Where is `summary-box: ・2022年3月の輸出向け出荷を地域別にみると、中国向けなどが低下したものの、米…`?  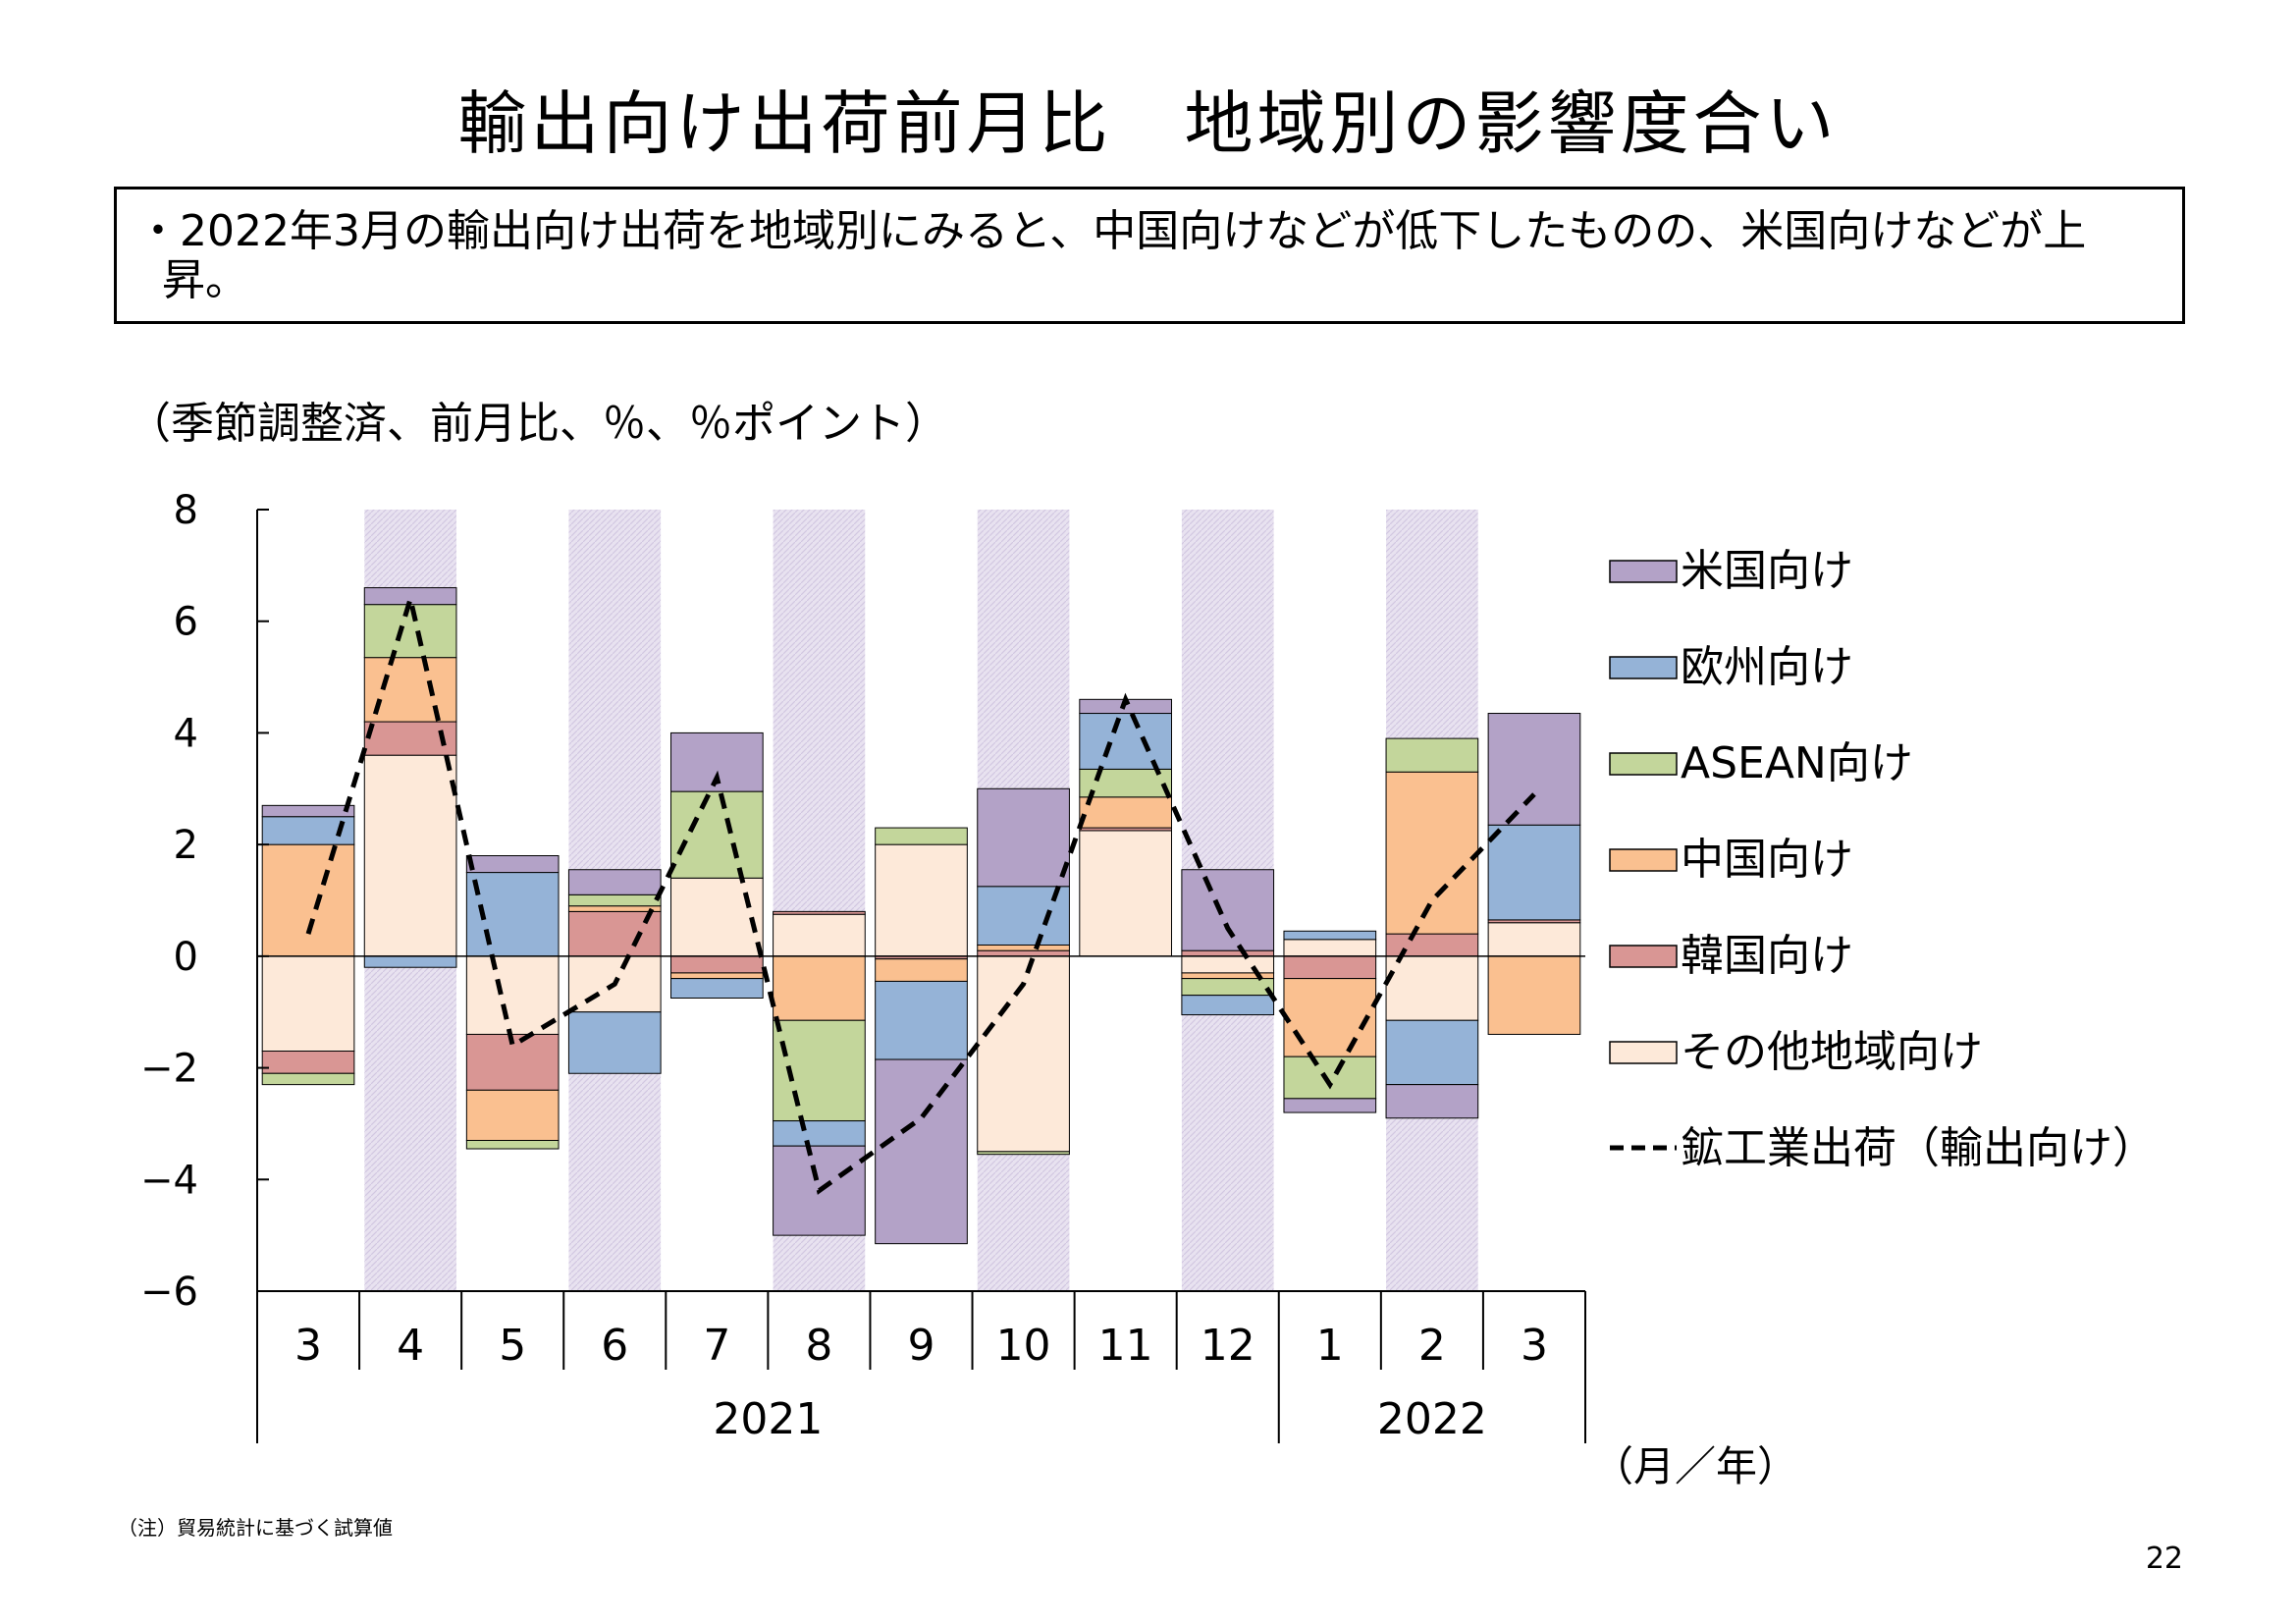 summary-box: ・2022年3月の輸出向け出荷を地域別にみると、中国向けなどが低下したものの、米… is located at coordinates (1149, 255).